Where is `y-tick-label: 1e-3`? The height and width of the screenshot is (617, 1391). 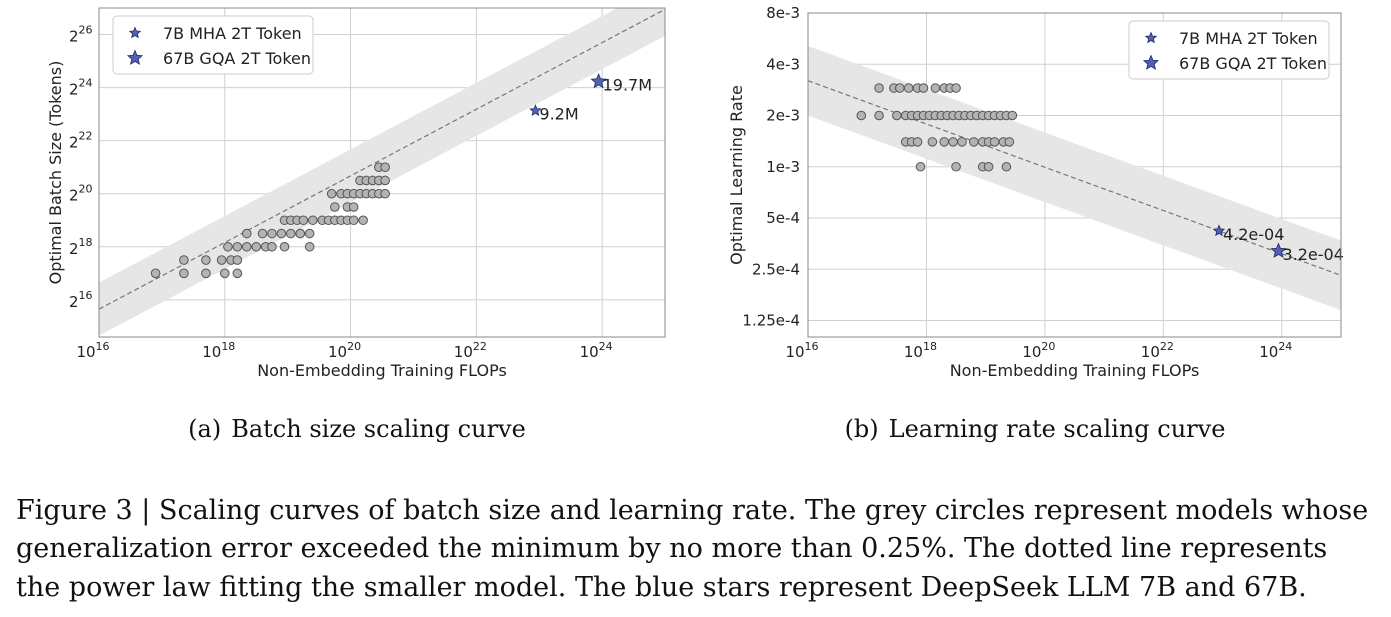 y-tick-label: 1e-3 is located at coordinates (783, 167).